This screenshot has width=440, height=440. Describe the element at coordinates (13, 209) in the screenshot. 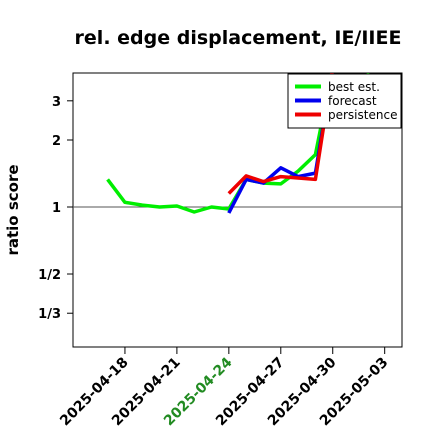

I see `y-axis-label: ratio score` at that location.